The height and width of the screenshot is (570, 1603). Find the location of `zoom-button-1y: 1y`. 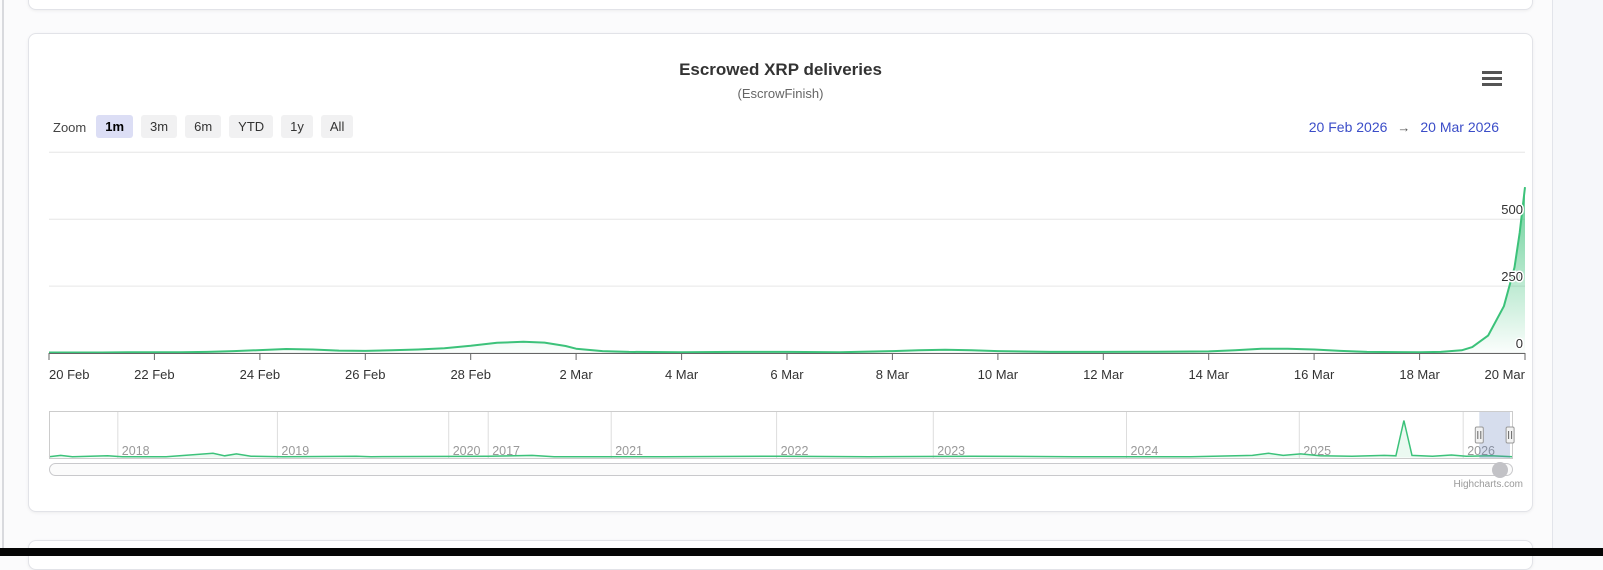

zoom-button-1y: 1y is located at coordinates (297, 126).